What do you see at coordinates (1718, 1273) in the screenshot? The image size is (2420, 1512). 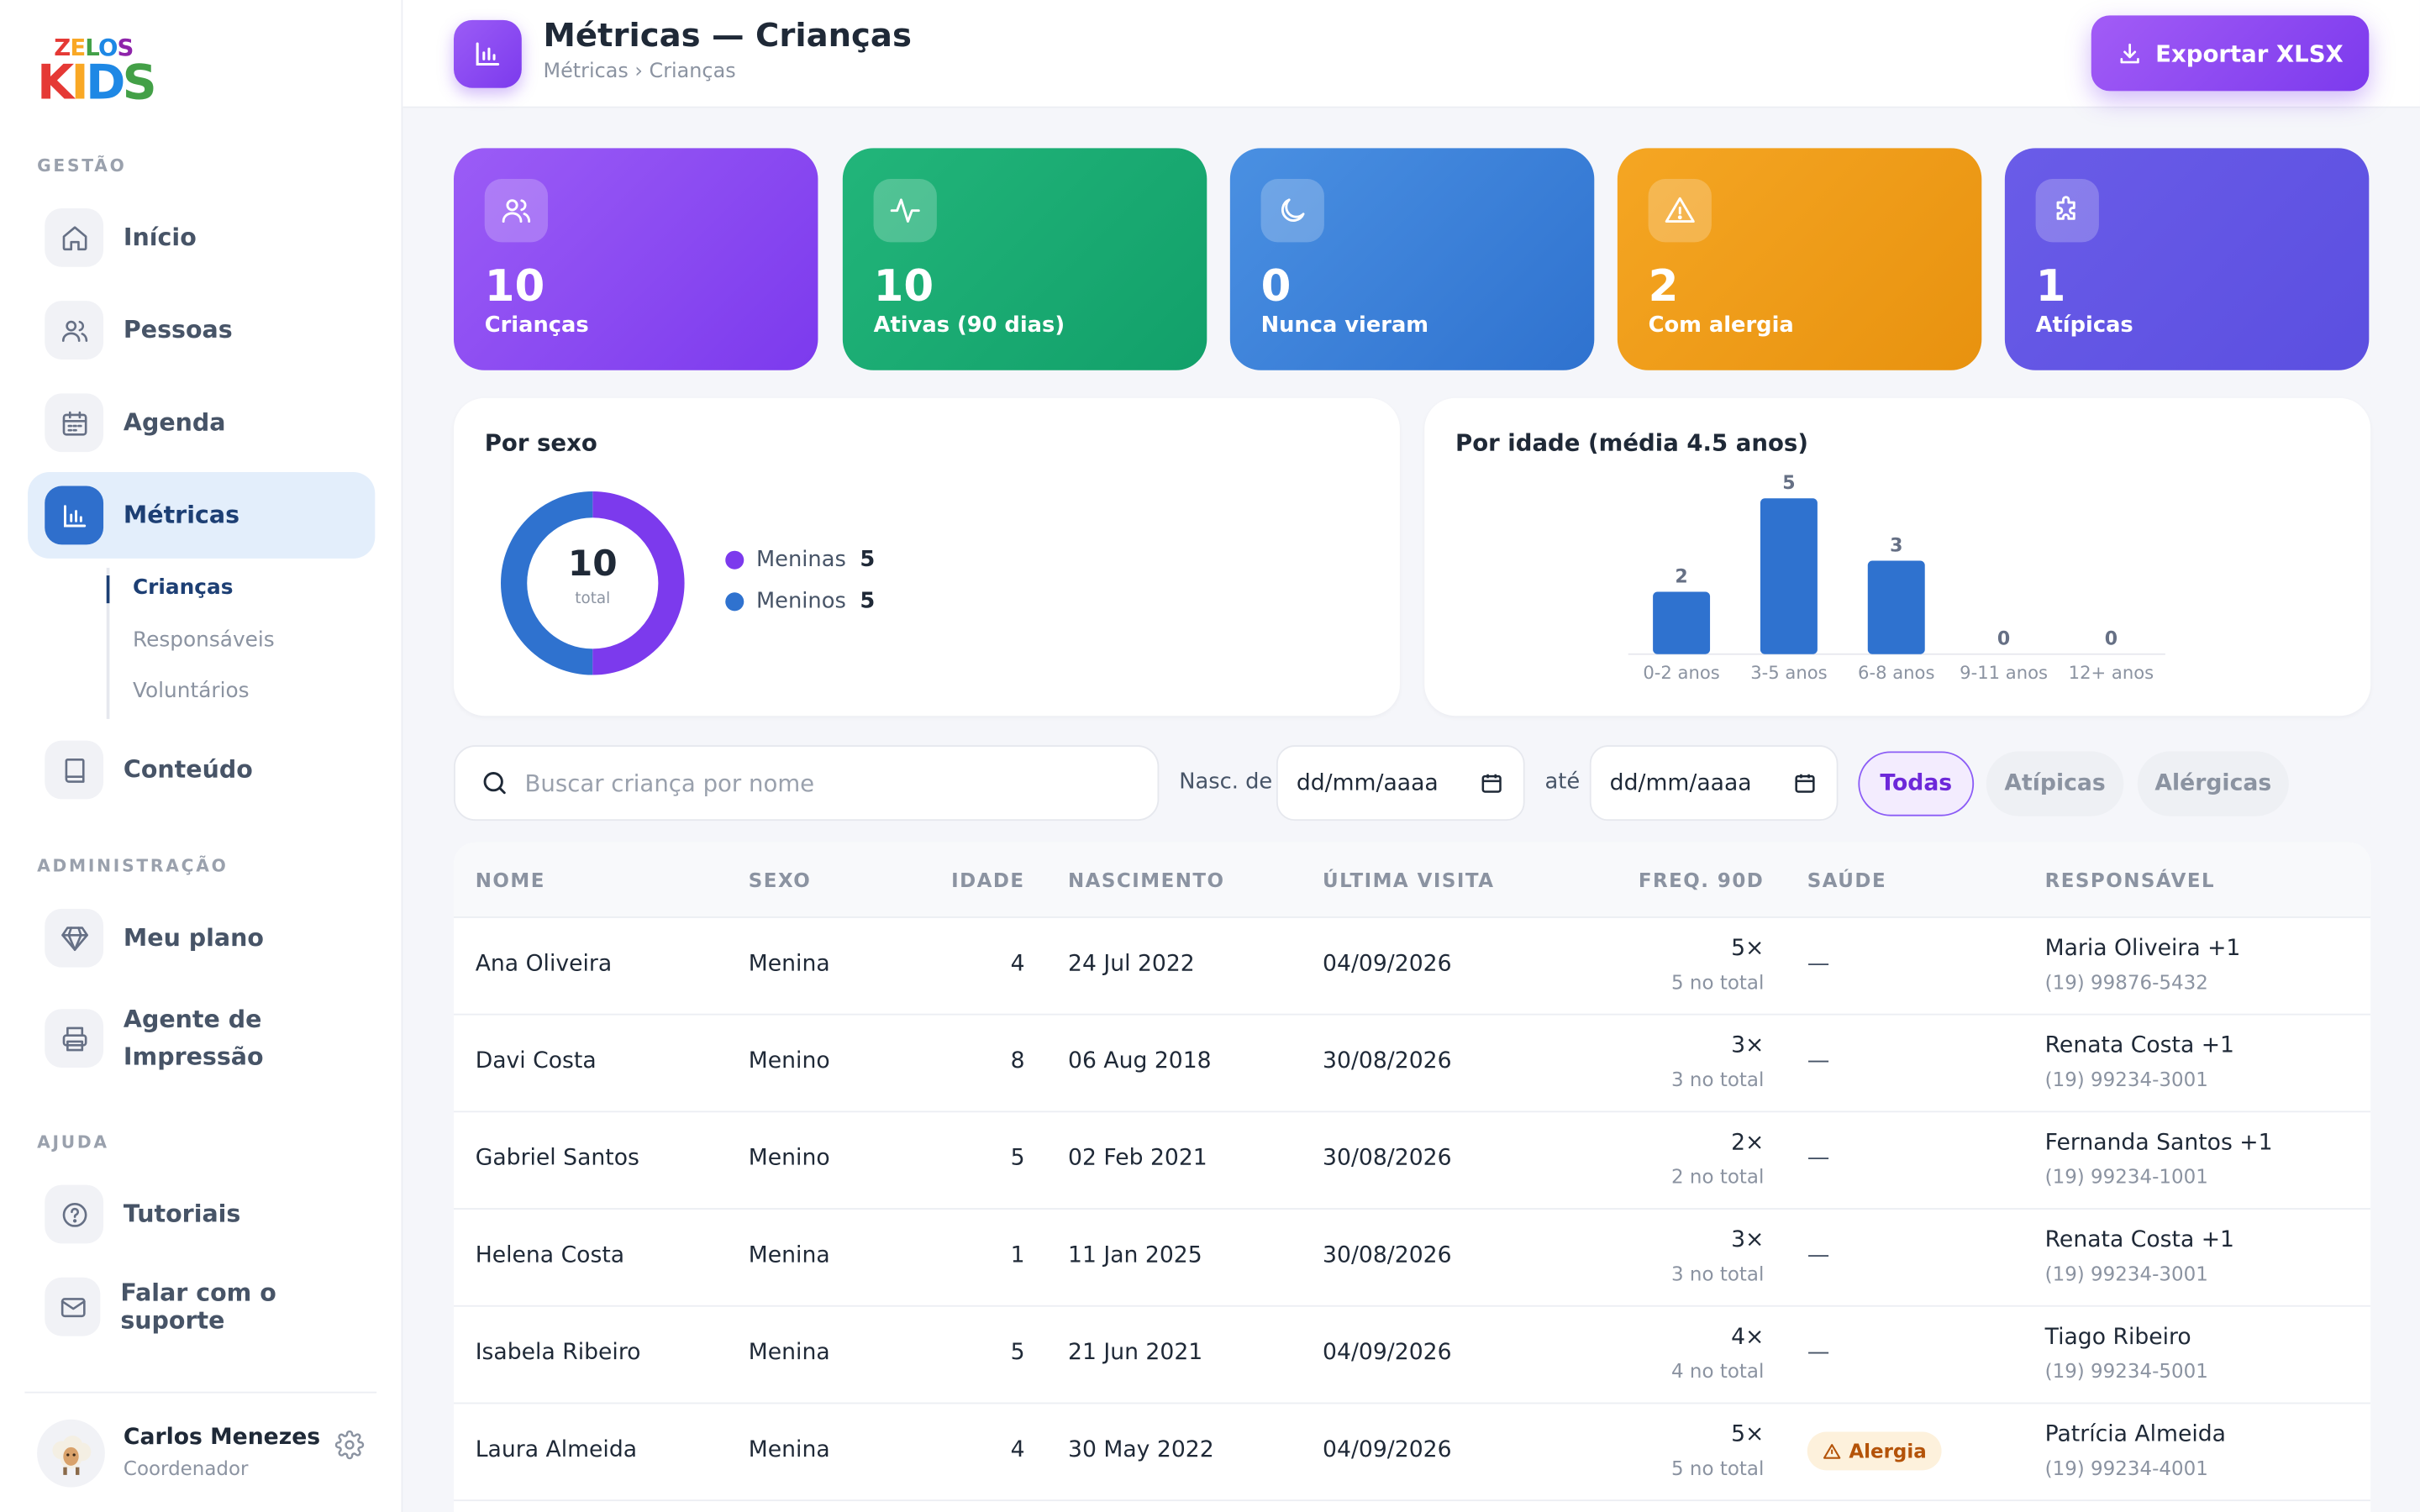 I see `cell-freq-total: 3 no total` at bounding box center [1718, 1273].